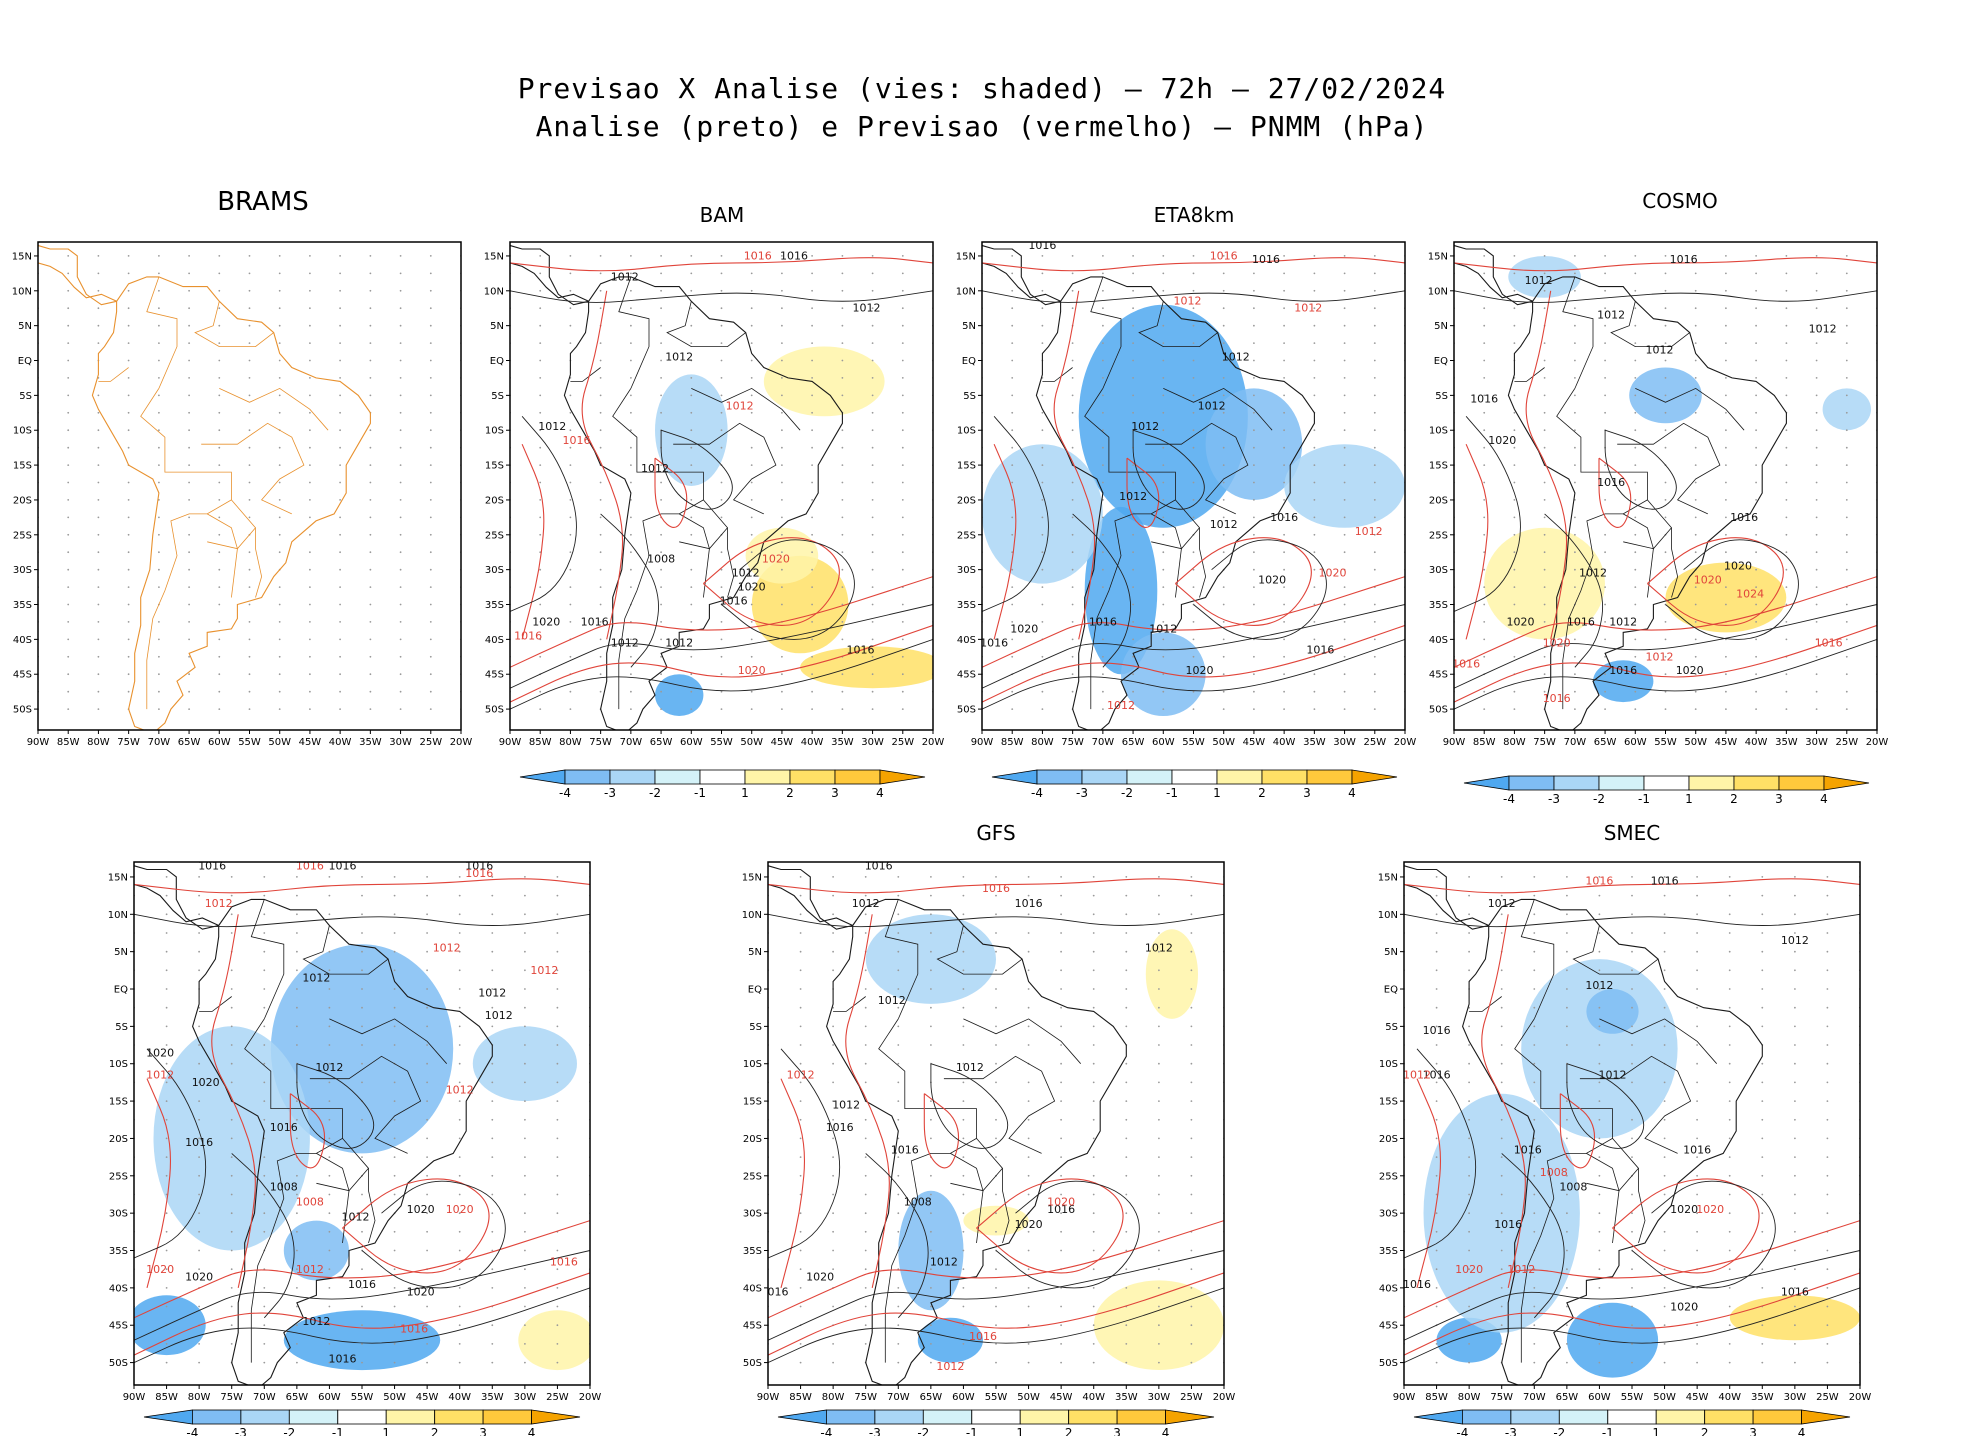 The image size is (1964, 1436). What do you see at coordinates (1374, 742) in the screenshot?
I see `lon-tick-label: 25W` at bounding box center [1374, 742].